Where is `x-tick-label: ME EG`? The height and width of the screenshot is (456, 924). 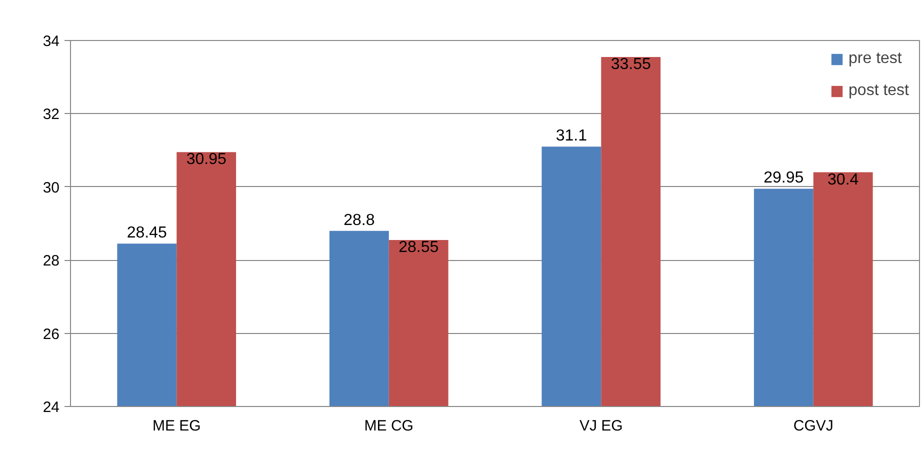 x-tick-label: ME EG is located at coordinates (176, 426).